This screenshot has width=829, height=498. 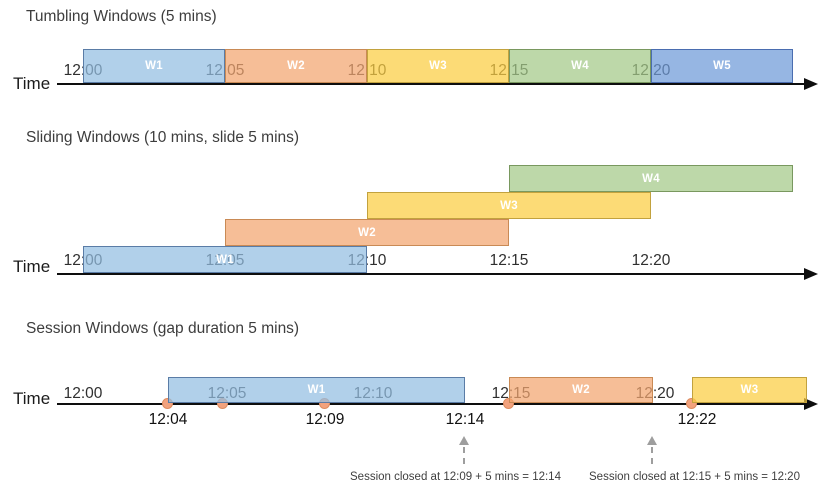 I want to click on tumbling-window-w4: W4, so click(x=580, y=66).